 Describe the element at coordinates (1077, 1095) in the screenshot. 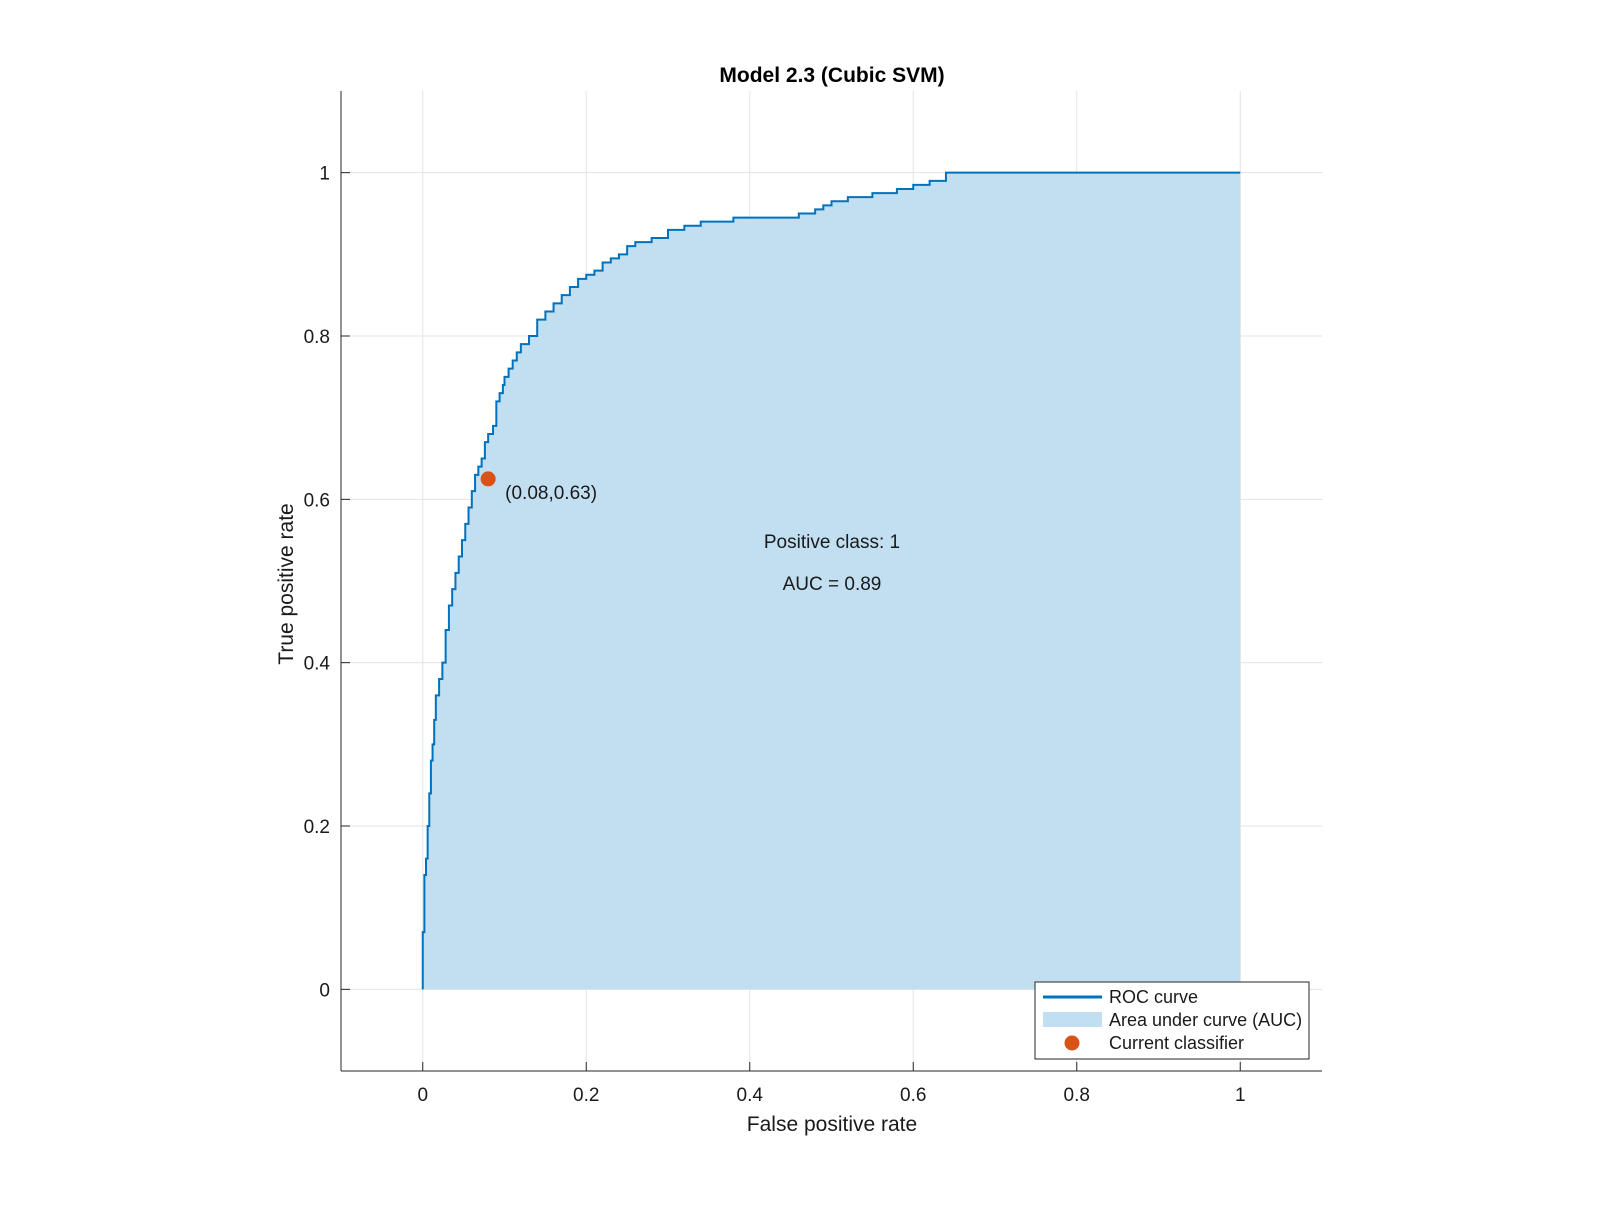

I see `x-tick-label-4: 0.8` at that location.